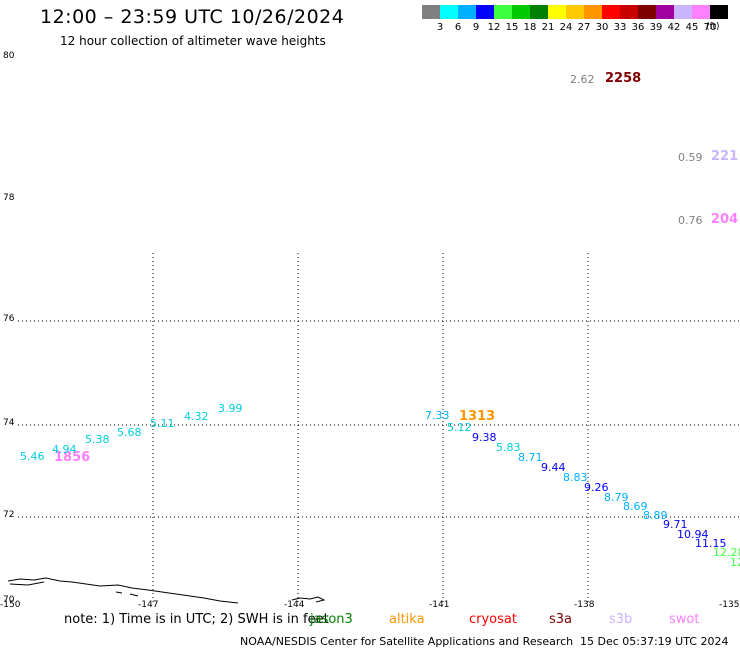 The image size is (740, 650). Describe the element at coordinates (725, 156) in the screenshot. I see `track-label: 221` at that location.